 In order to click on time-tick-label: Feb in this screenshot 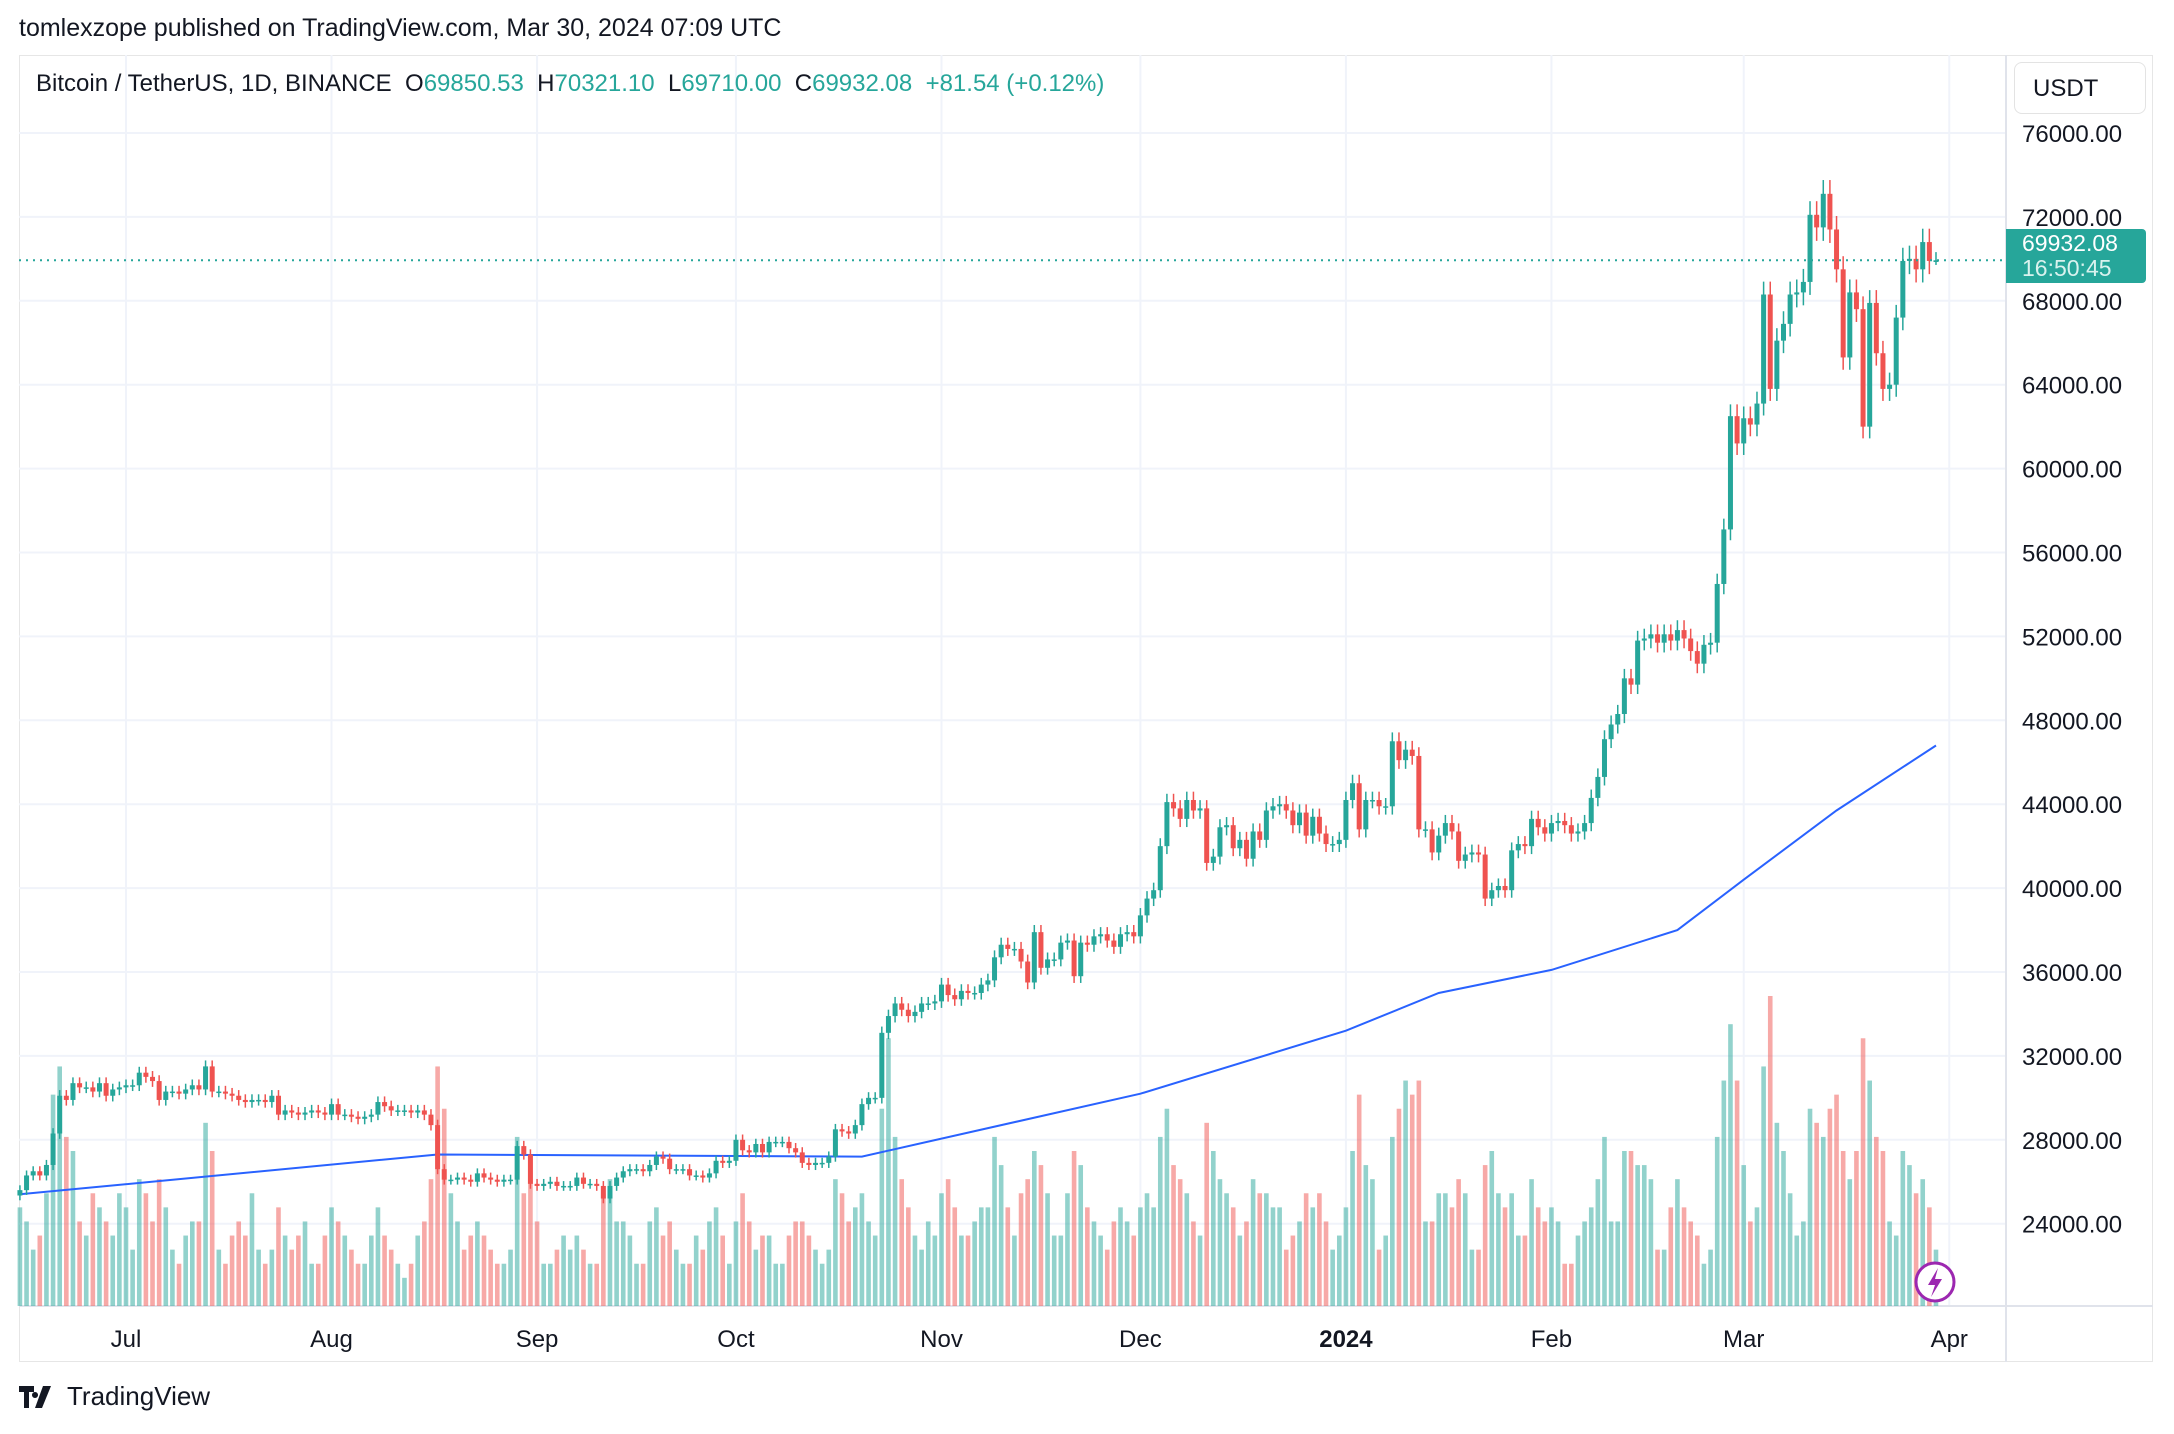, I will do `click(1551, 1339)`.